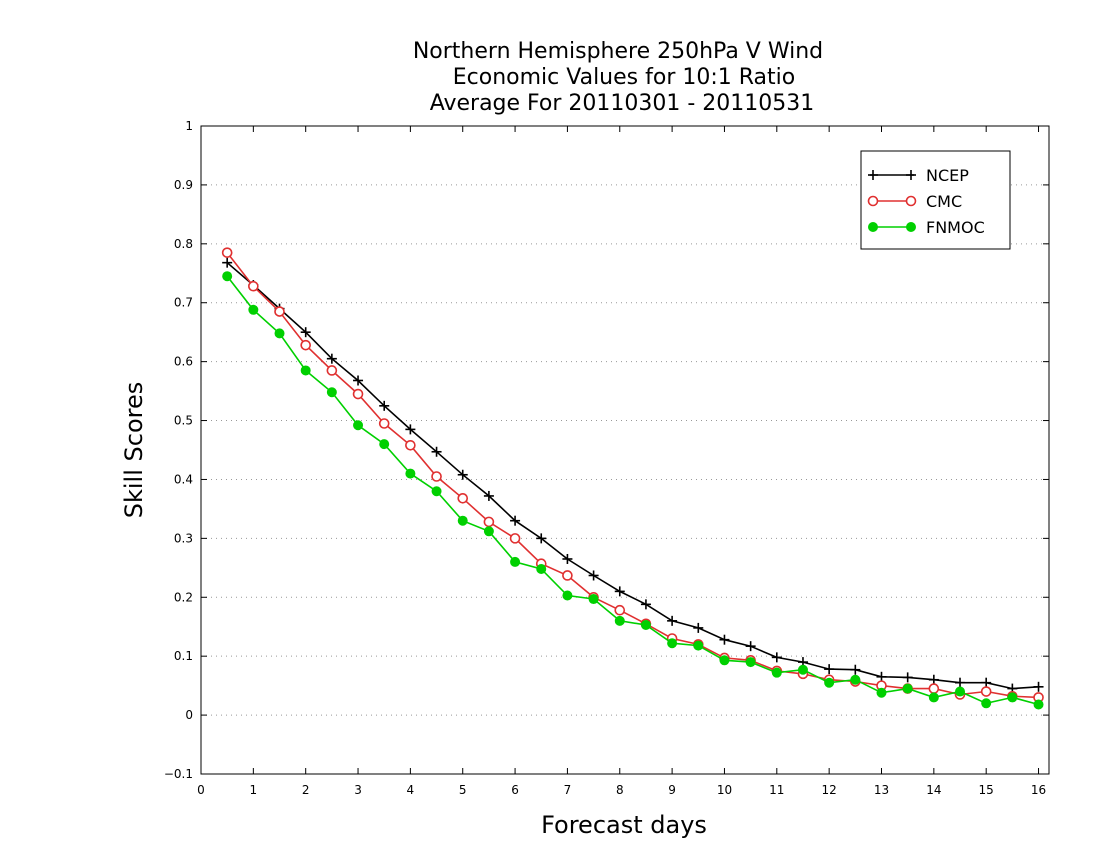 This screenshot has width=1100, height=850. I want to click on y-tick-label: 0.3, so click(183, 538).